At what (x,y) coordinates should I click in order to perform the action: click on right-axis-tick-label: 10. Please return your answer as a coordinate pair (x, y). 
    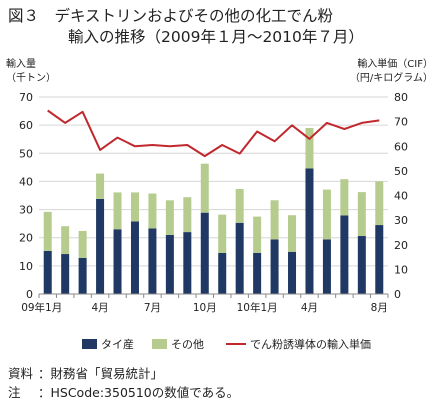
    Looking at the image, I should click on (401, 269).